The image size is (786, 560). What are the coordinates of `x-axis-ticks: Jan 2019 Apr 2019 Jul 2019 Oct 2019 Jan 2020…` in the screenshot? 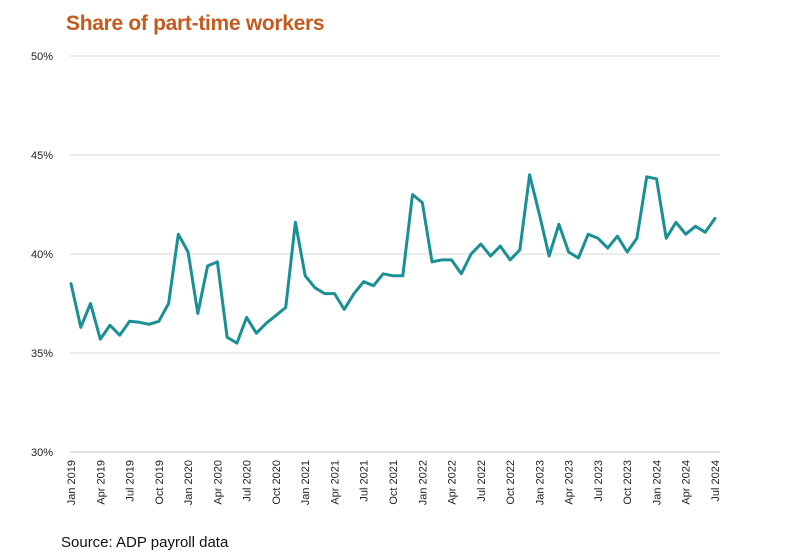 It's located at (394, 482).